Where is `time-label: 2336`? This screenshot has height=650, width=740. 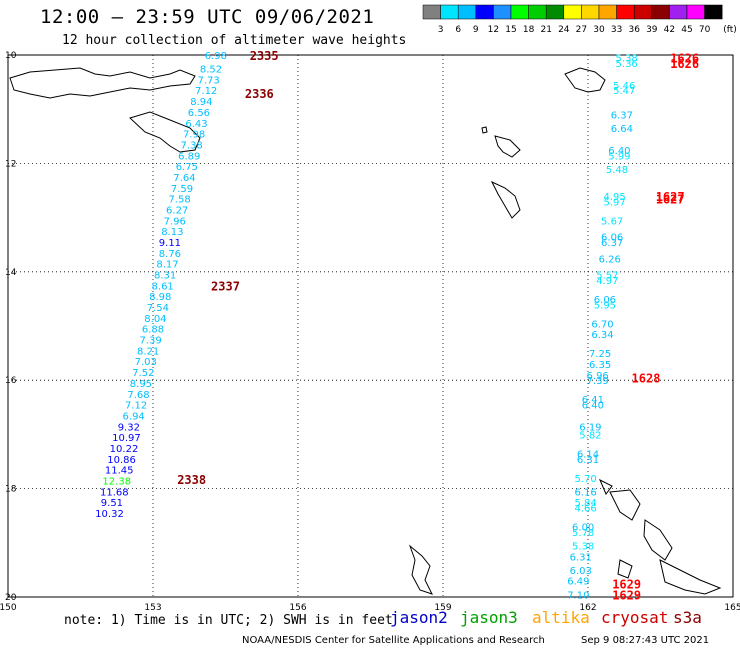
time-label: 2336 is located at coordinates (259, 94).